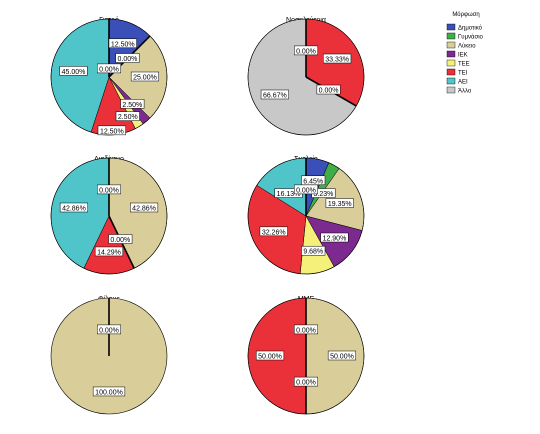  I want to click on pie-3: Διαδίκτυο42.86%0.00%14.29%42.86%0.00%, so click(109, 215).